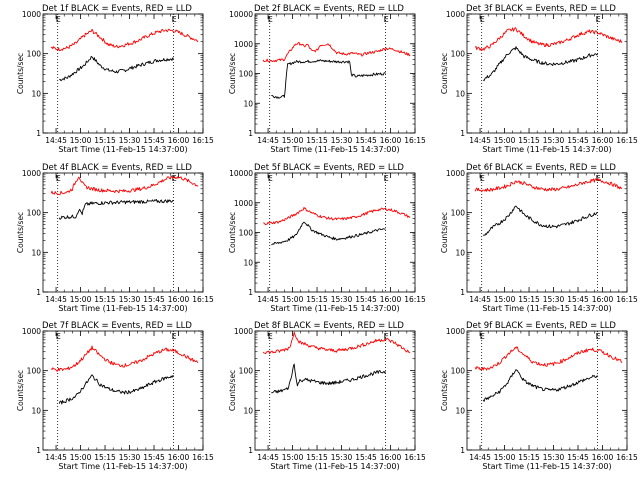 This screenshot has width=640, height=480. Describe the element at coordinates (117, 9) in the screenshot. I see `chart-title: Det 1f BLACK = Events, RED = LLD` at that location.